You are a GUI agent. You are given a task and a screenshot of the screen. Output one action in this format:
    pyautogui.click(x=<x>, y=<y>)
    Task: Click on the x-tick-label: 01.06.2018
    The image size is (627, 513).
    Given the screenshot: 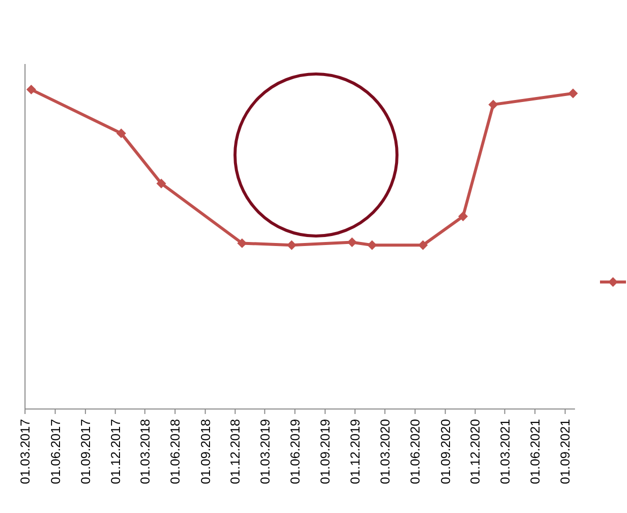 What is the action you would take?
    pyautogui.click(x=175, y=451)
    